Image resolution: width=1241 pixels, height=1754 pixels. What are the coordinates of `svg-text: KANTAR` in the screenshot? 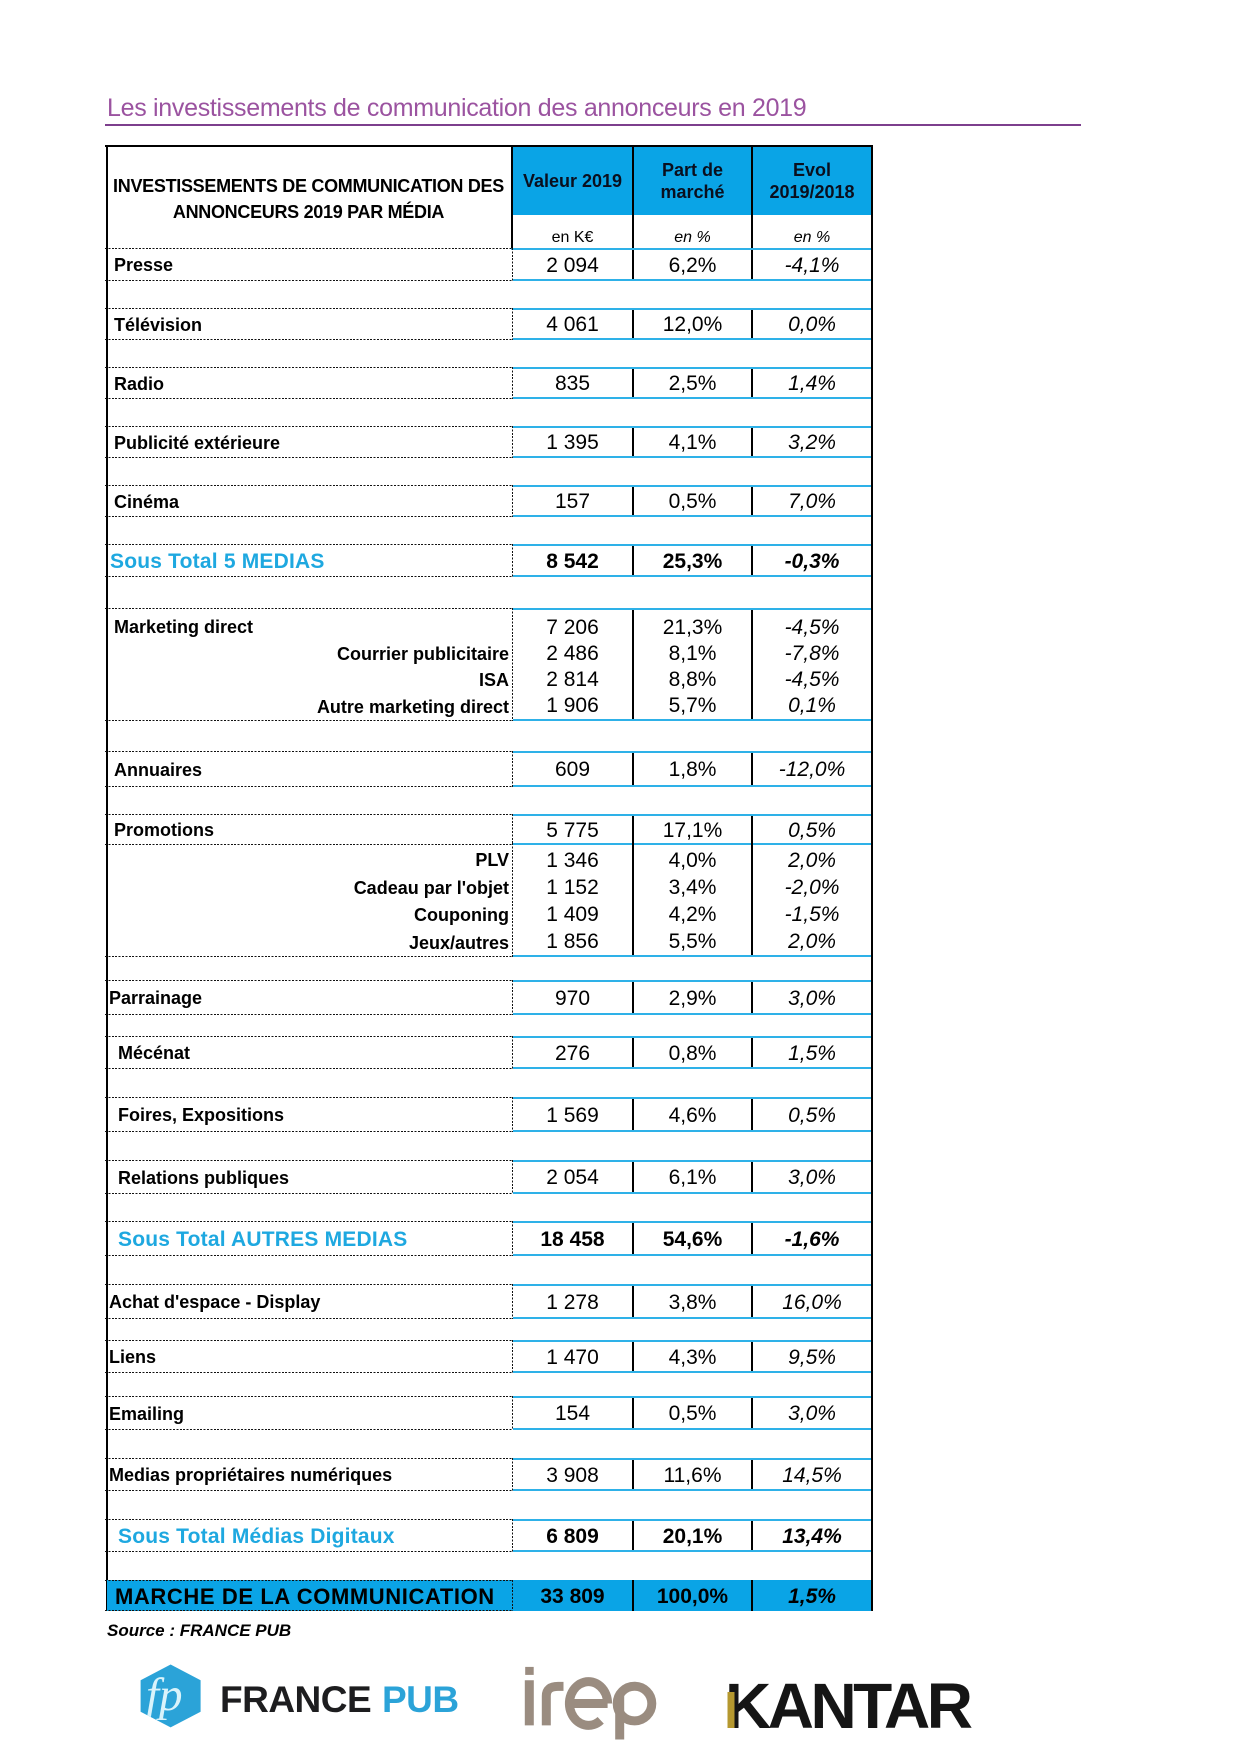 It's located at (848, 1706).